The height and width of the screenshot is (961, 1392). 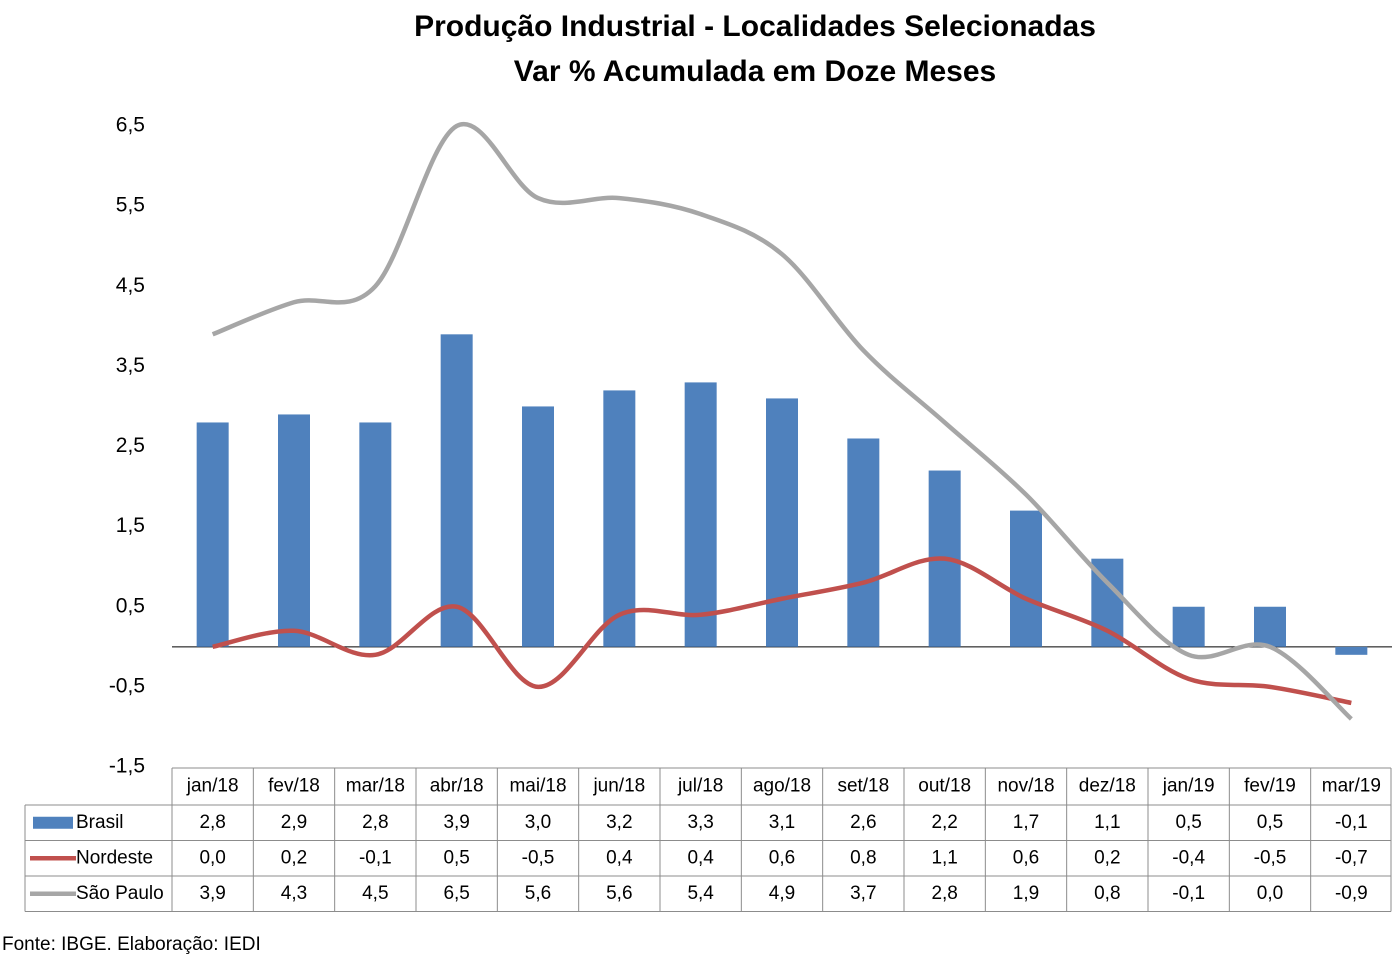 I want to click on y-tick-label: 3,5, so click(x=130, y=365).